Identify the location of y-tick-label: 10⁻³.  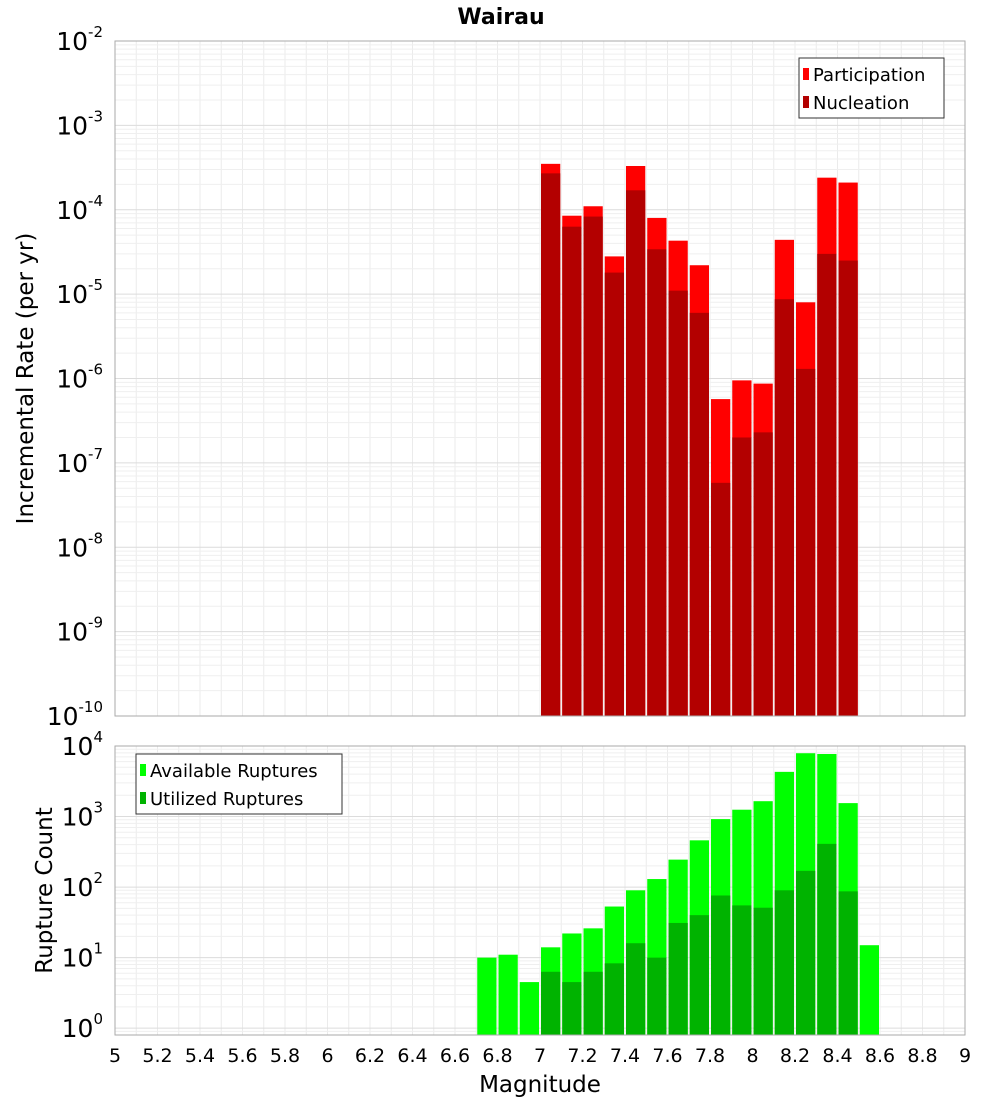
(79, 123).